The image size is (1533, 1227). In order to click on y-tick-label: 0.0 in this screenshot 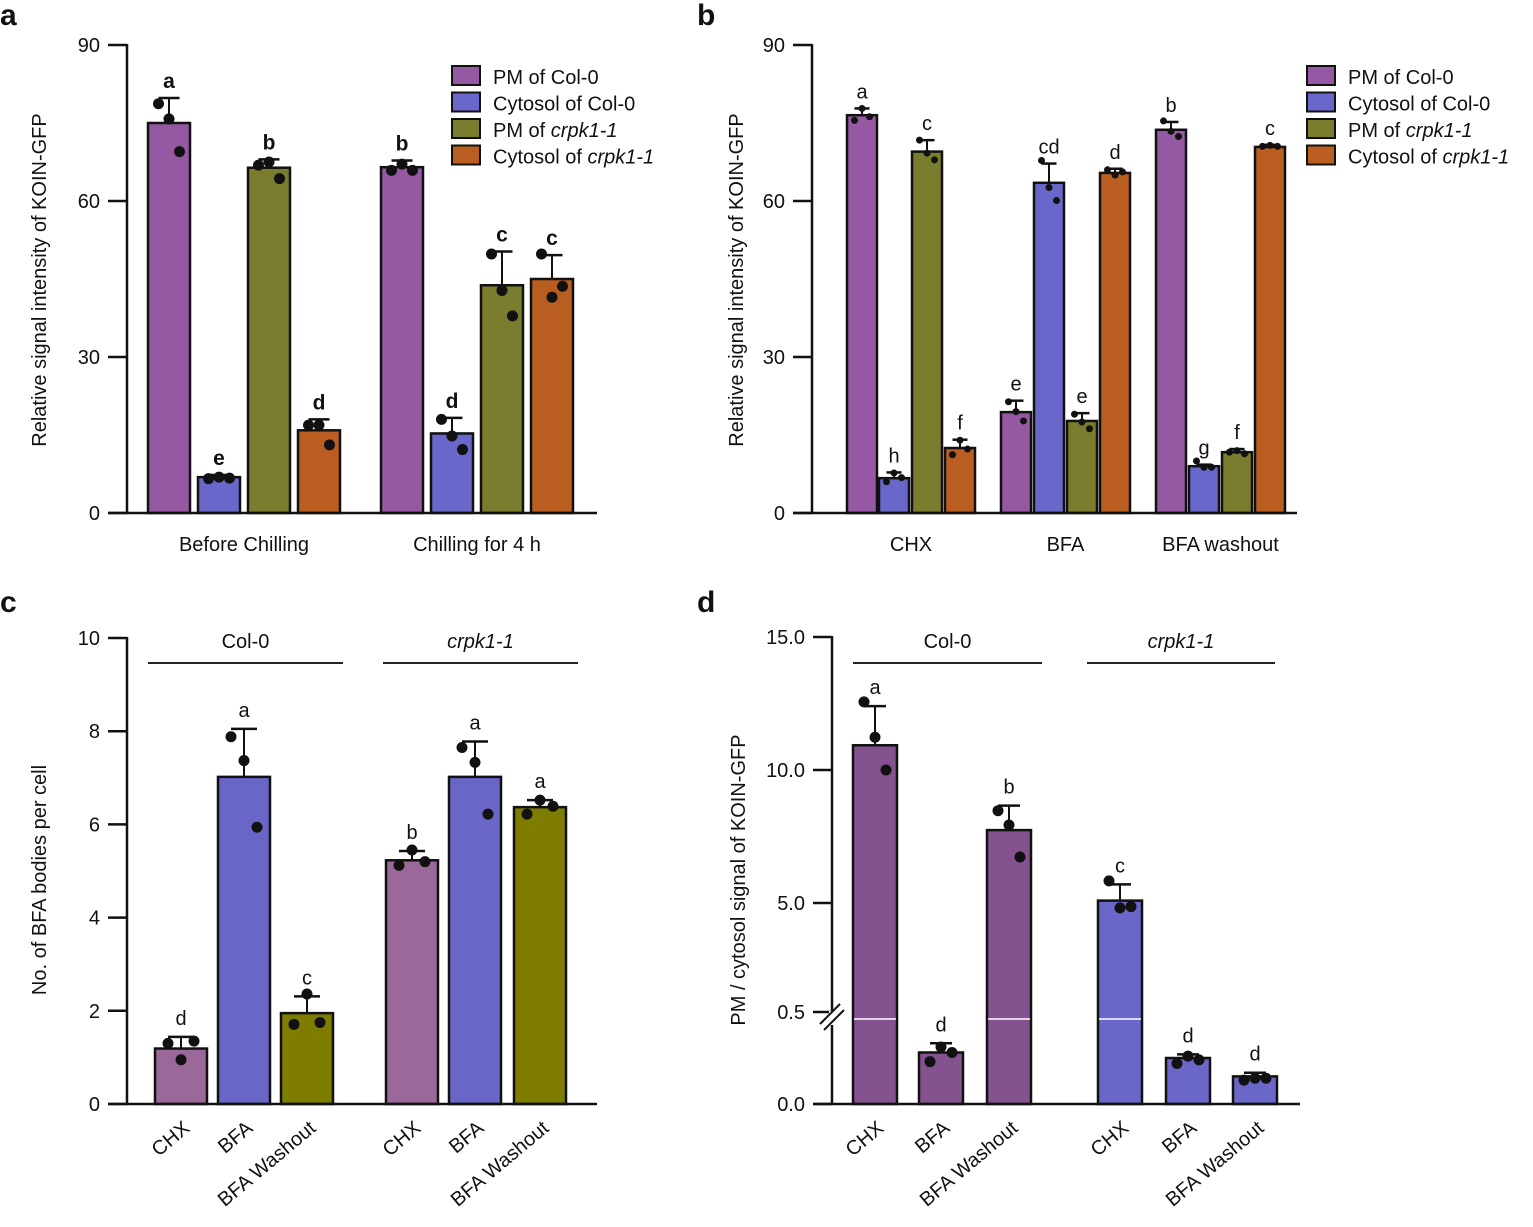, I will do `click(791, 1105)`.